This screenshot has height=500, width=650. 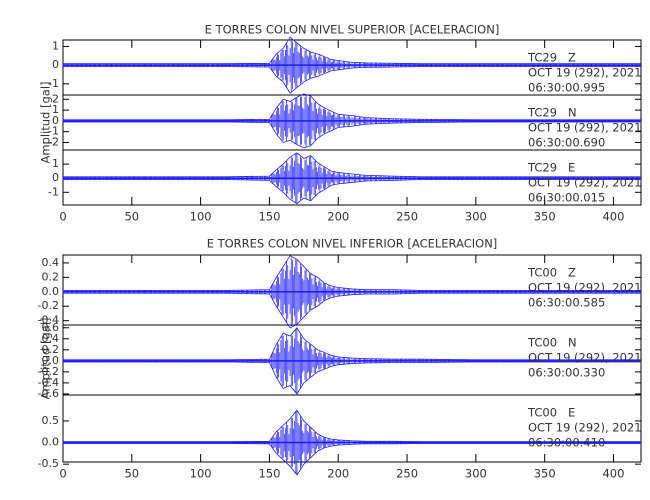 What do you see at coordinates (566, 373) in the screenshot?
I see `time-label: 06:30:00.330` at bounding box center [566, 373].